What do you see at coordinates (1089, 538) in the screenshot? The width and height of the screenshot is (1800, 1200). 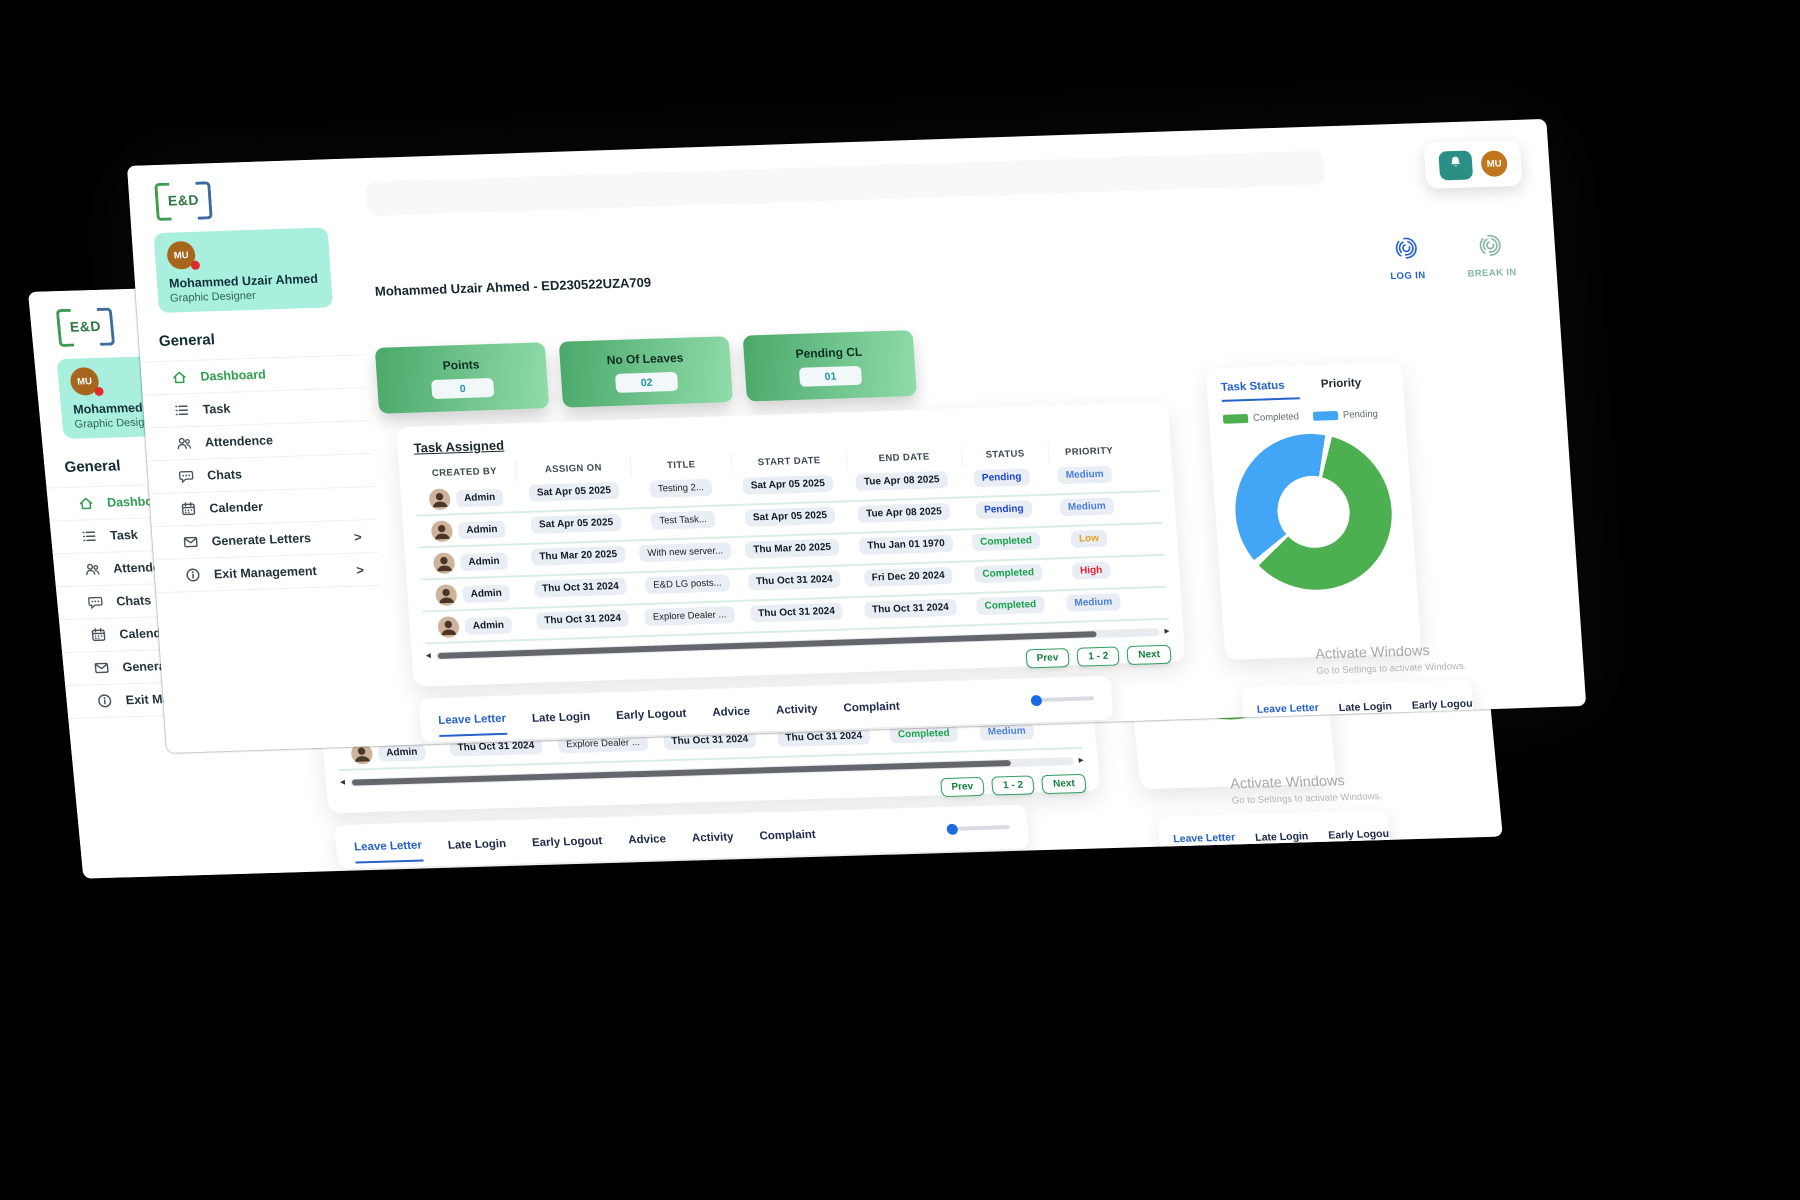 I see `priority-badge: Low` at bounding box center [1089, 538].